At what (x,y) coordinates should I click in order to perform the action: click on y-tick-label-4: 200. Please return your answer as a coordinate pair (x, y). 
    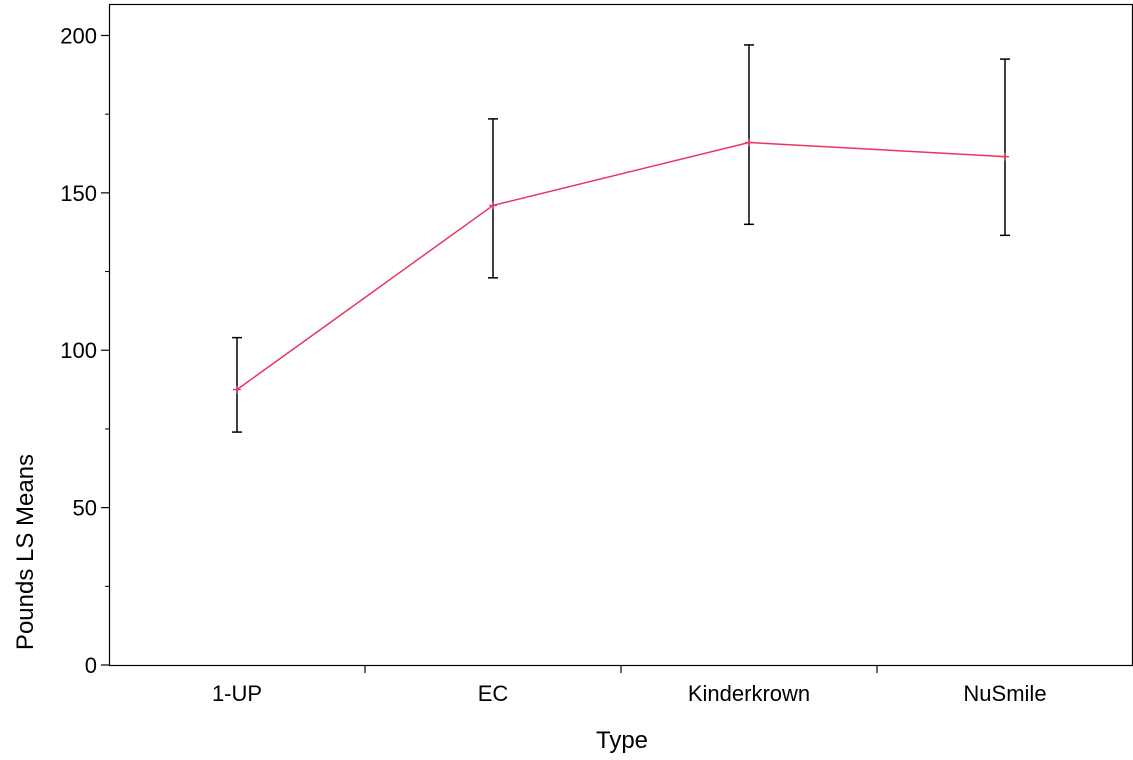
    Looking at the image, I should click on (78, 35).